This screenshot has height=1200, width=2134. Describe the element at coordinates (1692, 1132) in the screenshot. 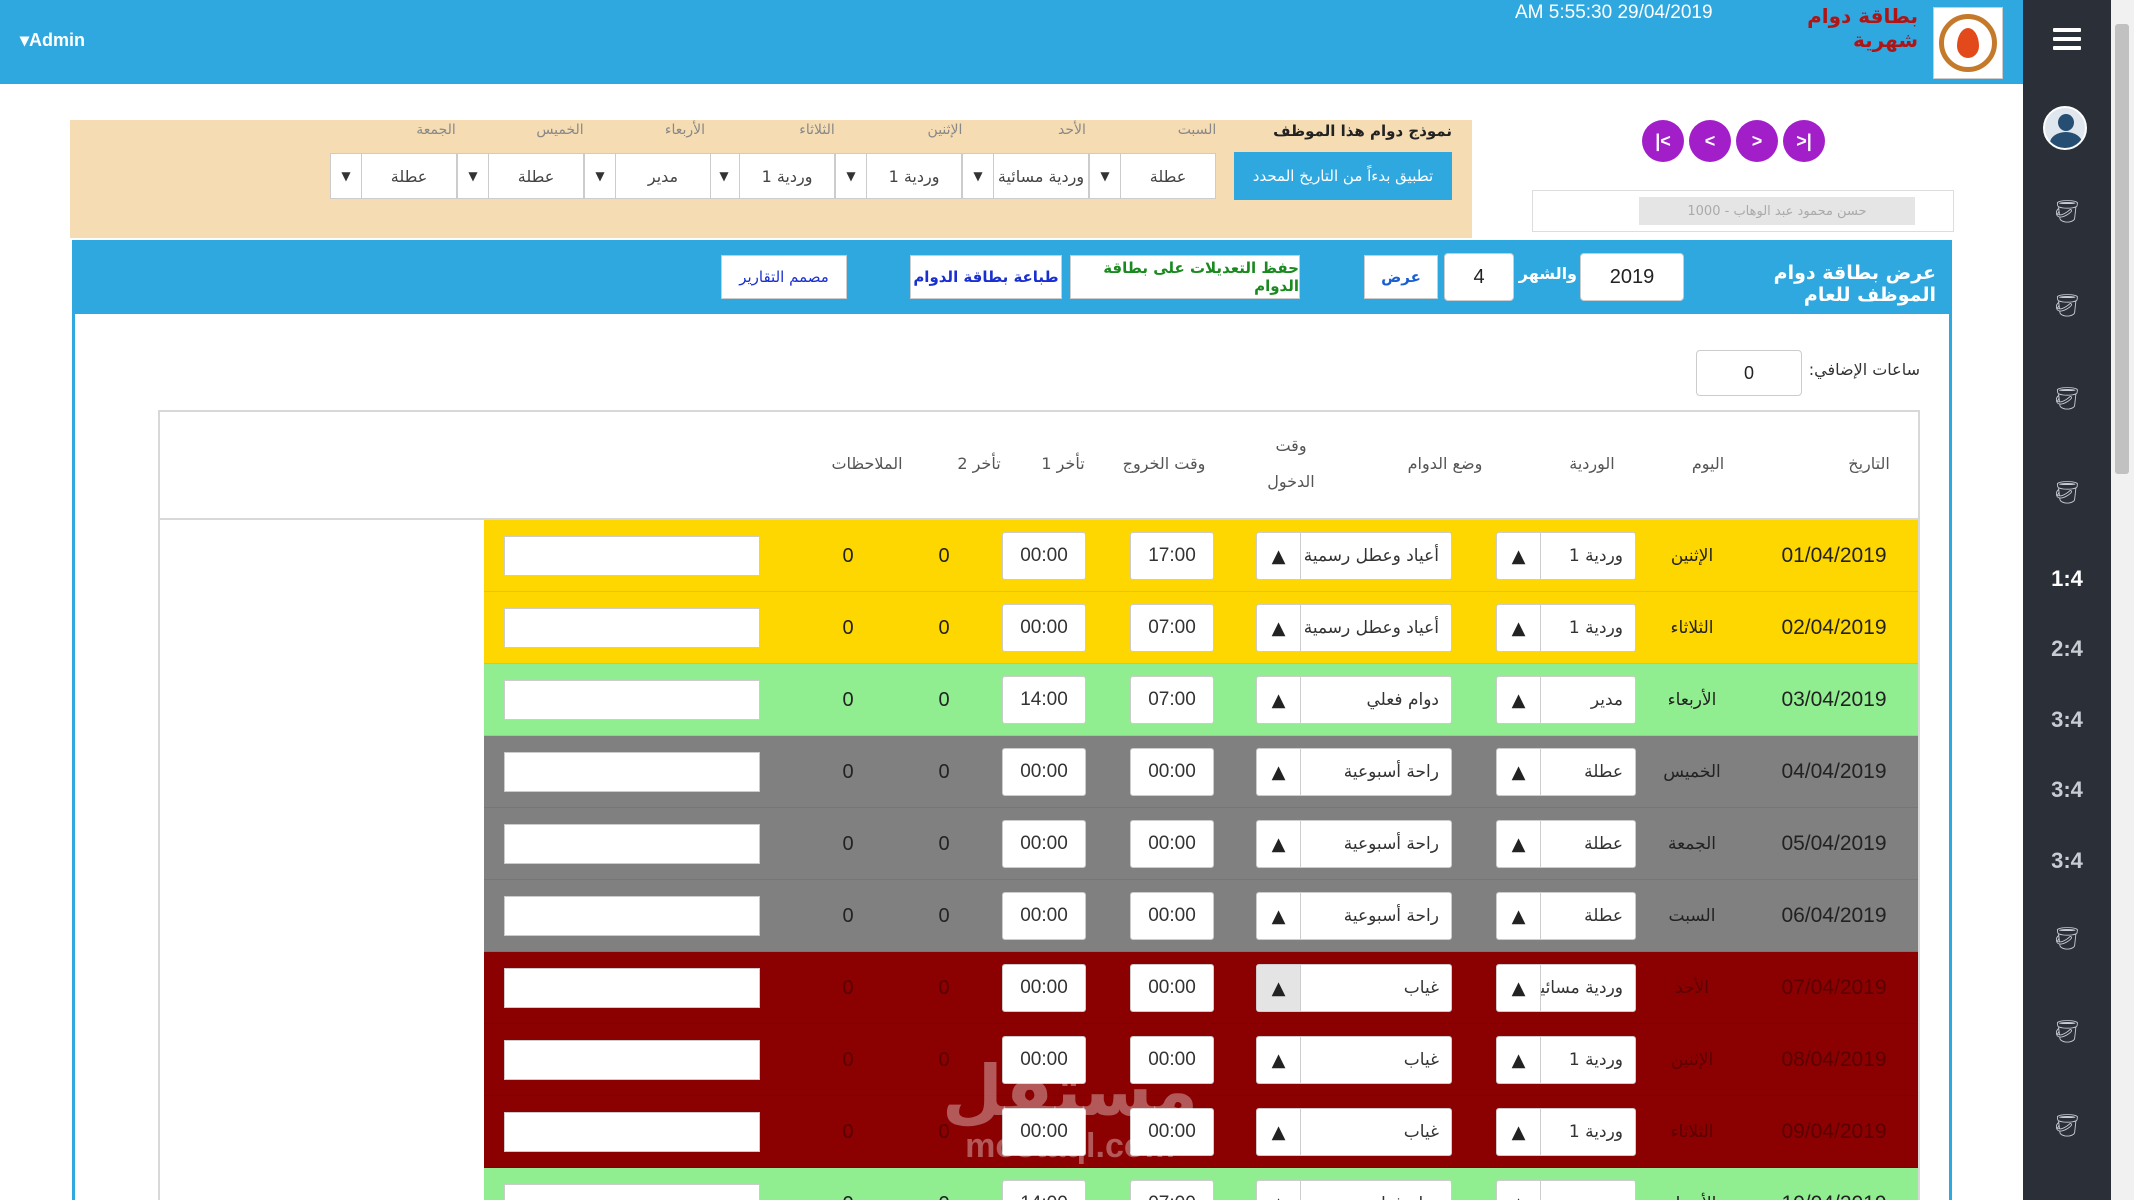

I see `day-cell: الثلاثاء` at that location.